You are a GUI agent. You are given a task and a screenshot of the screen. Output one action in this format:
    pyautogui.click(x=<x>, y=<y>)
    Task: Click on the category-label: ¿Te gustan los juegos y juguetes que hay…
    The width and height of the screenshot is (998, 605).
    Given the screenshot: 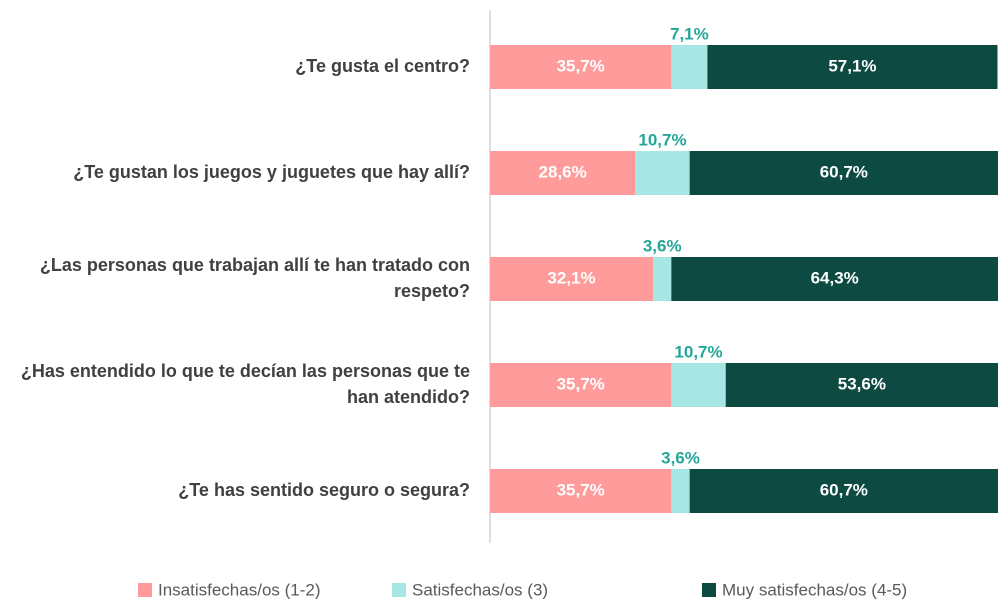 What is the action you would take?
    pyautogui.click(x=271, y=172)
    